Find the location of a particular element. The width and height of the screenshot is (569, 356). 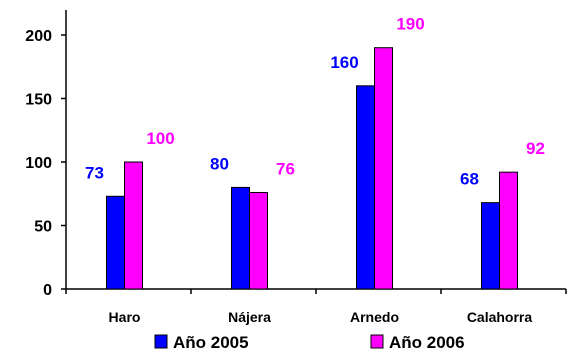

y-tick-label: 50 is located at coordinates (43, 227).